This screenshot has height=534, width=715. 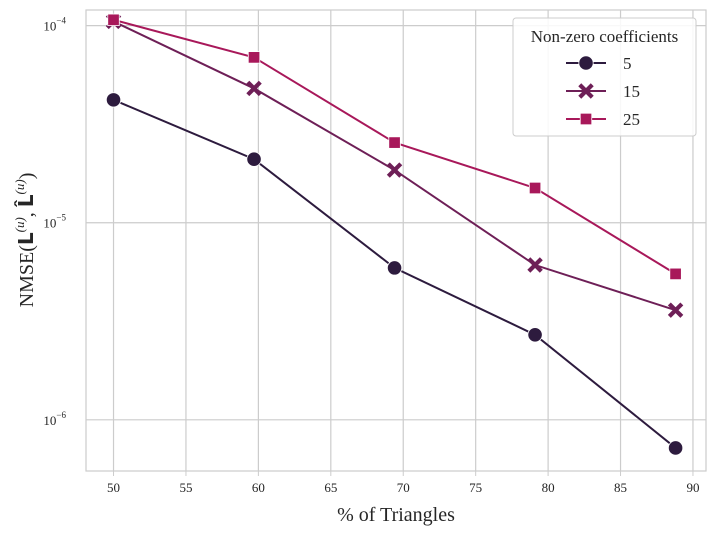 What do you see at coordinates (396, 515) in the screenshot?
I see `x-axis-label: % of Triangles` at bounding box center [396, 515].